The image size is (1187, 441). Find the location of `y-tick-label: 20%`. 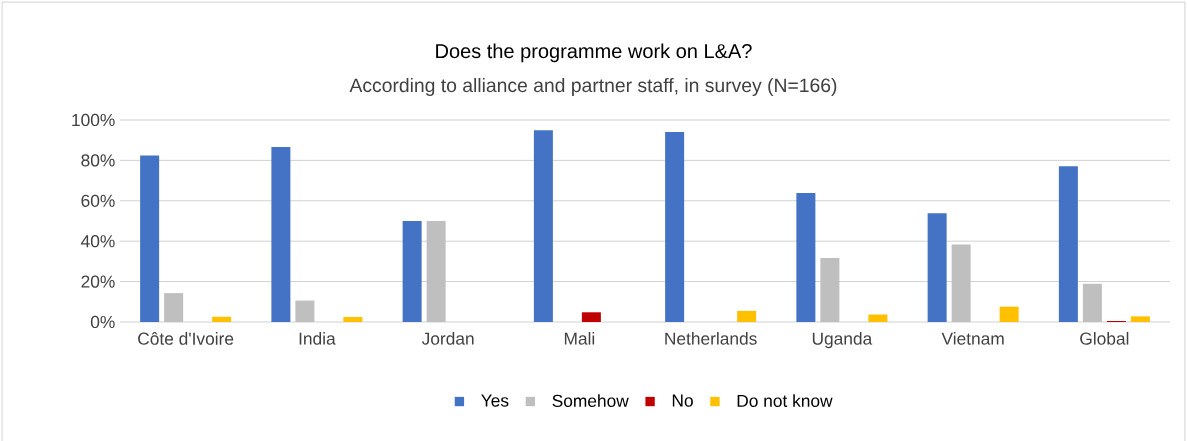

y-tick-label: 20% is located at coordinates (98, 281).